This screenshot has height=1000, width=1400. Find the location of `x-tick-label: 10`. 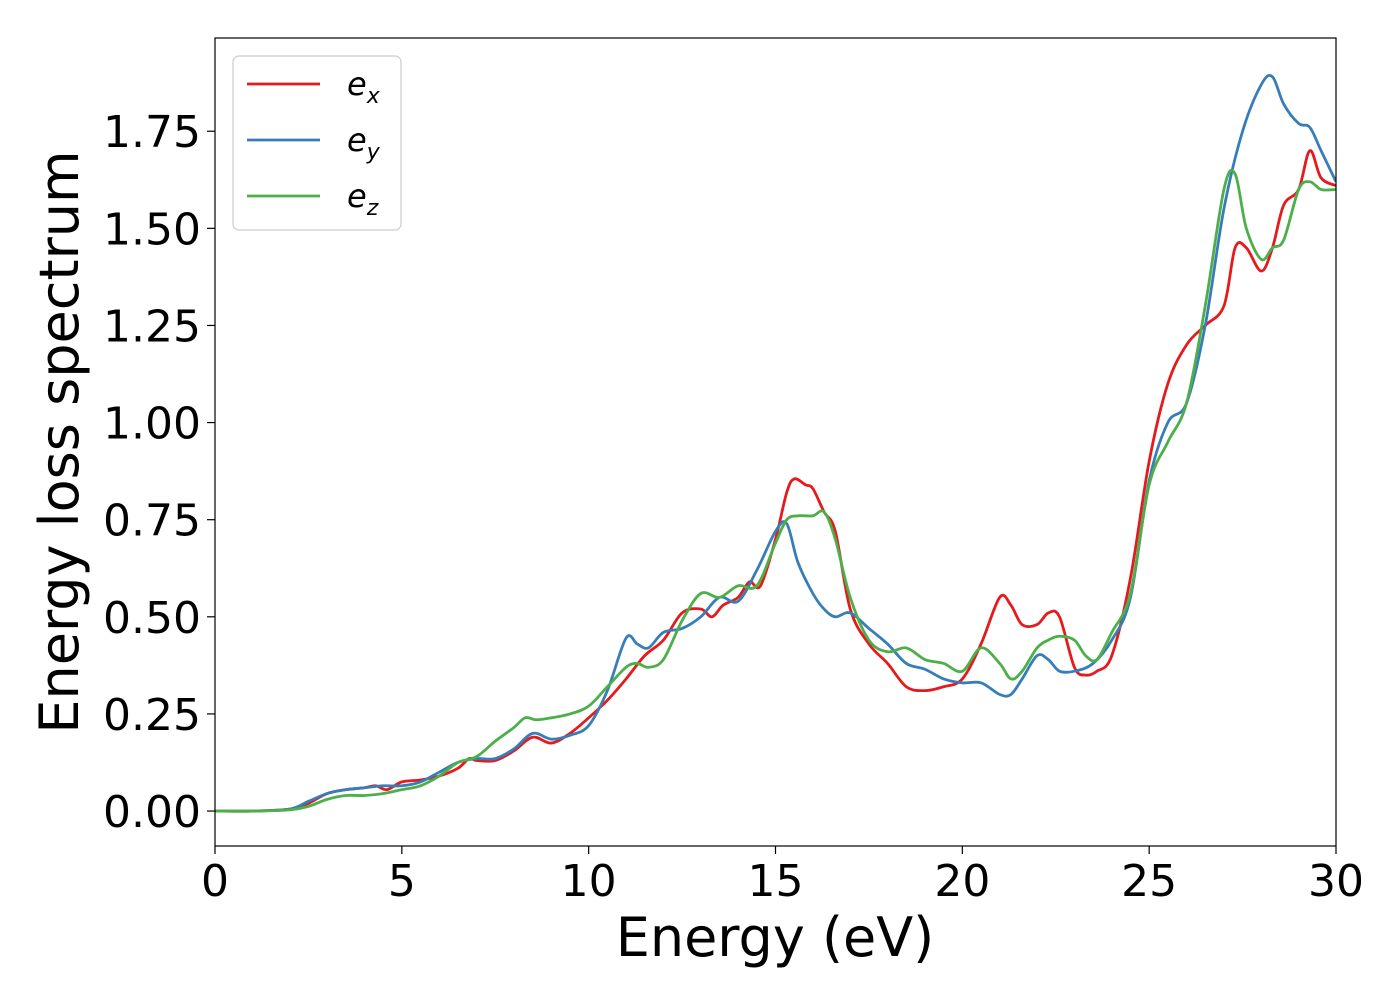

x-tick-label: 10 is located at coordinates (589, 881).